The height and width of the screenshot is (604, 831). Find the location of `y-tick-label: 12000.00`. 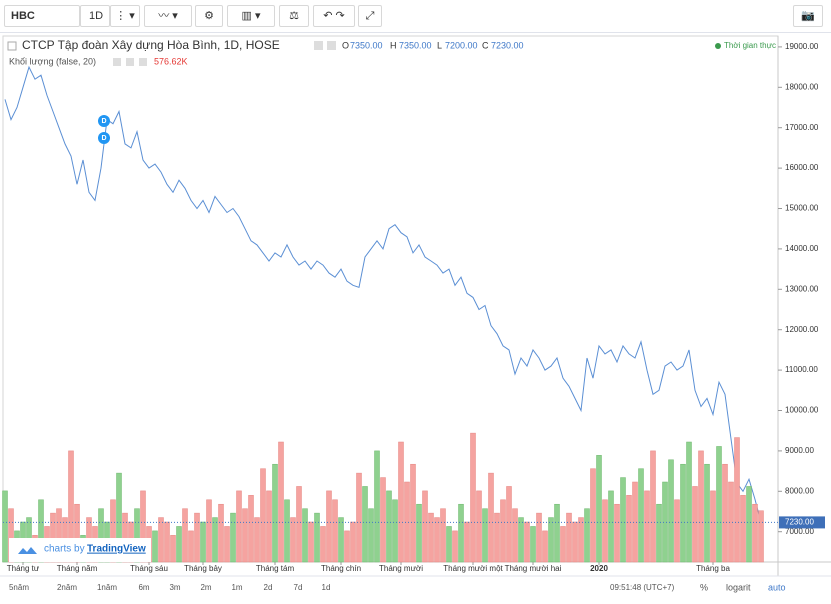

y-tick-label: 12000.00 is located at coordinates (802, 329).